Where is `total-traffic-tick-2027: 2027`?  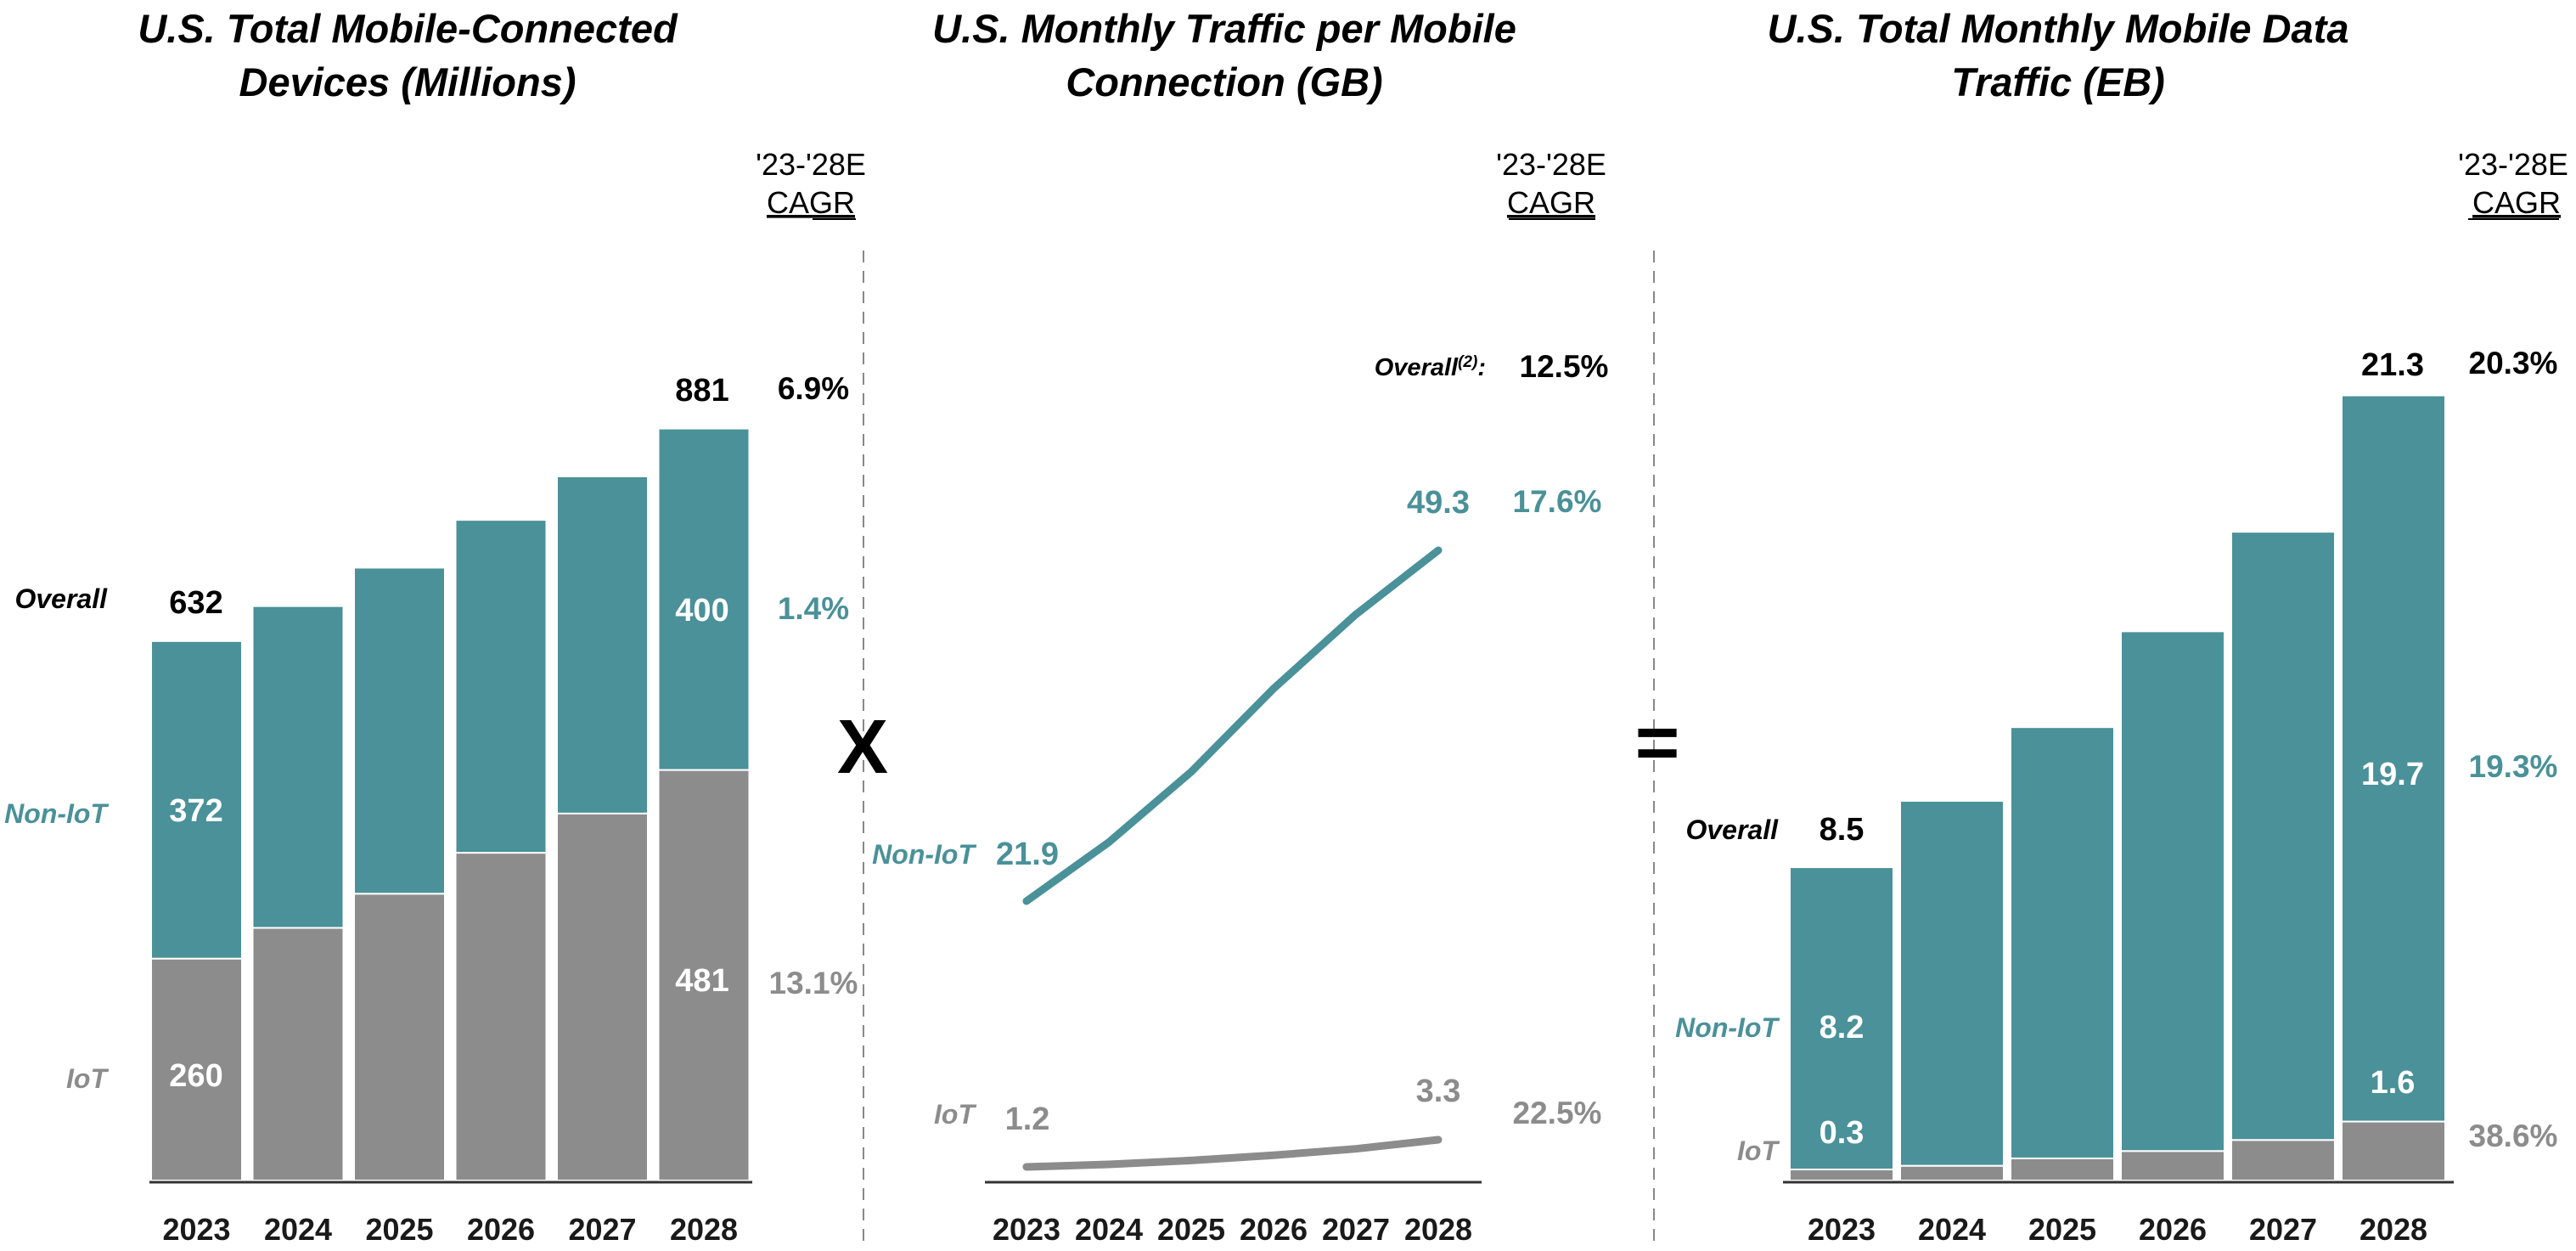 total-traffic-tick-2027: 2027 is located at coordinates (2283, 1230).